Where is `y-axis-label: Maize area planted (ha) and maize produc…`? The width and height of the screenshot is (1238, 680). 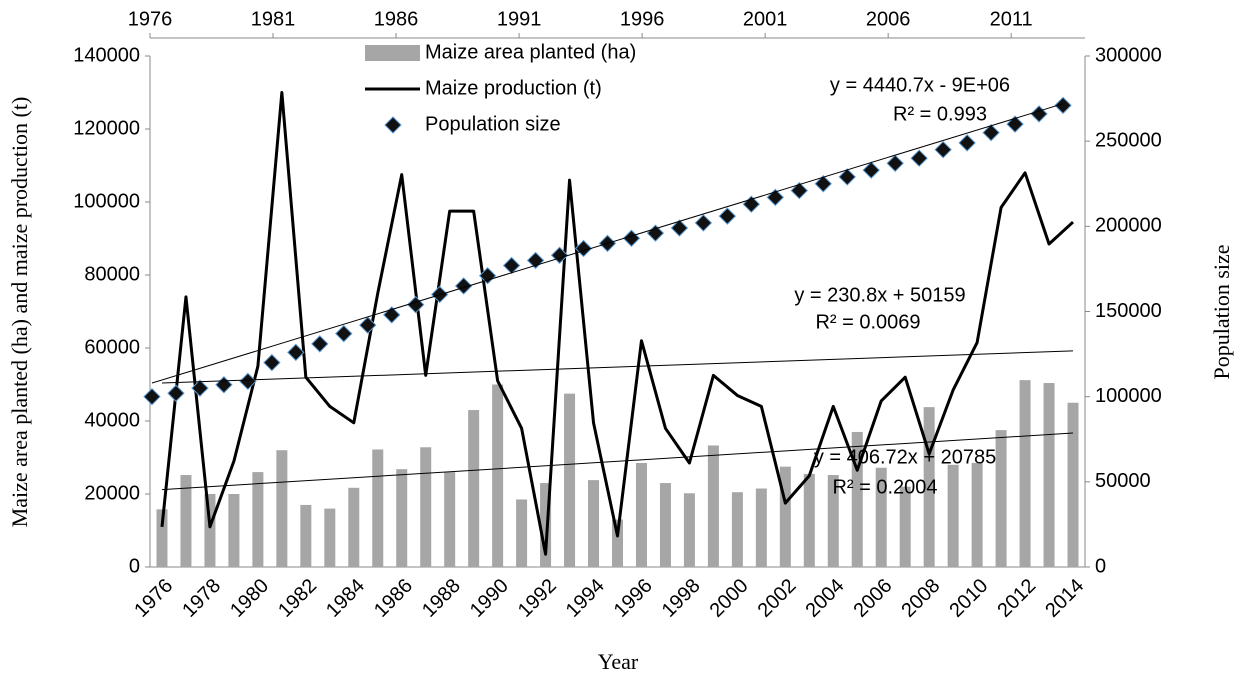 y-axis-label: Maize area planted (ha) and maize produc… is located at coordinates (19, 312).